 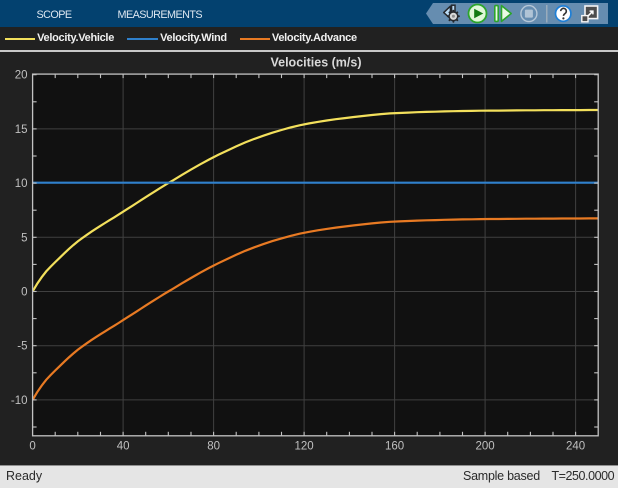 What do you see at coordinates (485, 446) in the screenshot?
I see `svg-text: 200` at bounding box center [485, 446].